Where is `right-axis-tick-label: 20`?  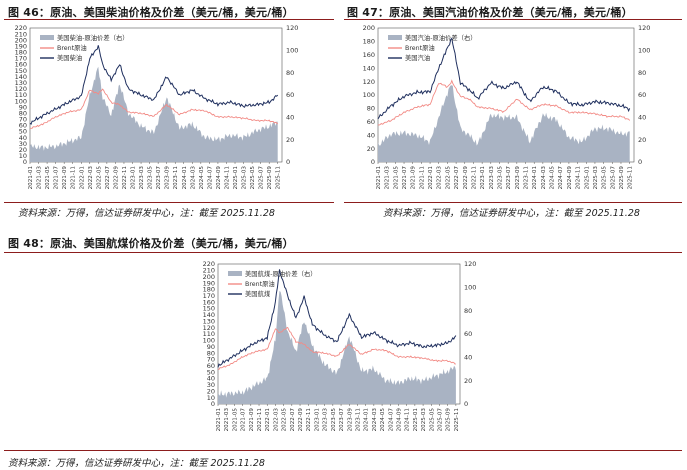 right-axis-tick-label: 20 is located at coordinates (642, 140).